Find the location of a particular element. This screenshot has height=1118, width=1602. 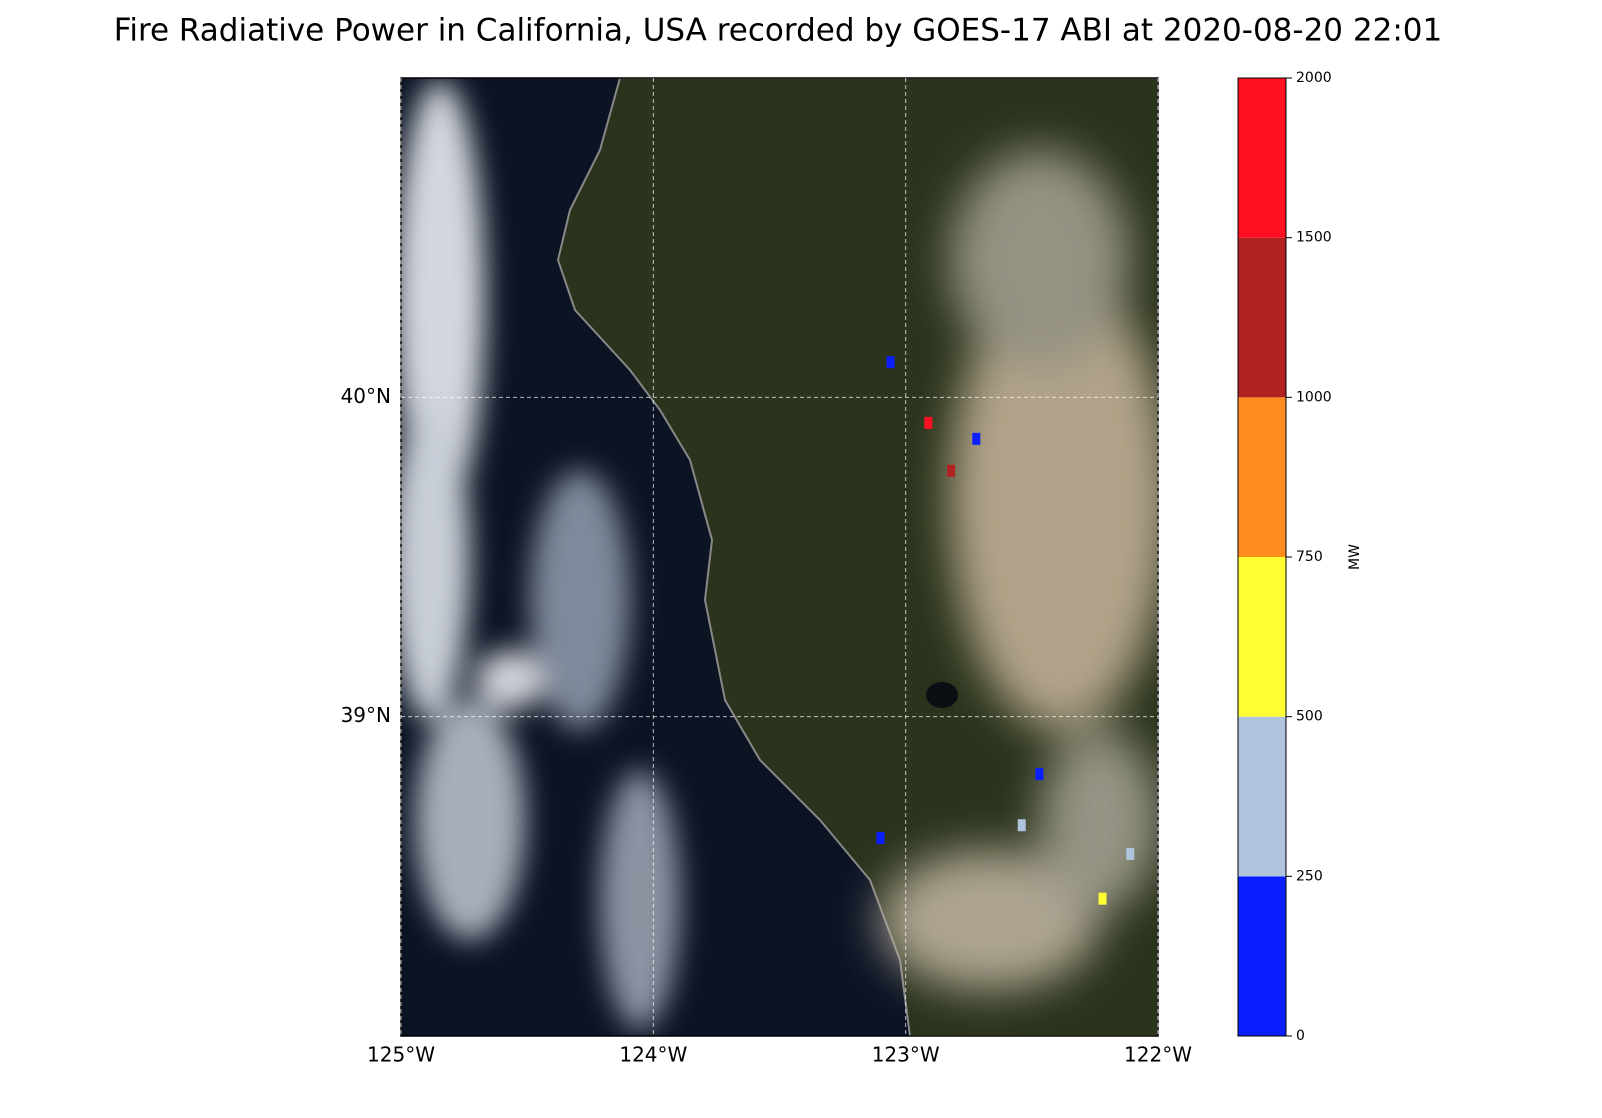

colorbar-label: MW is located at coordinates (1355, 557).